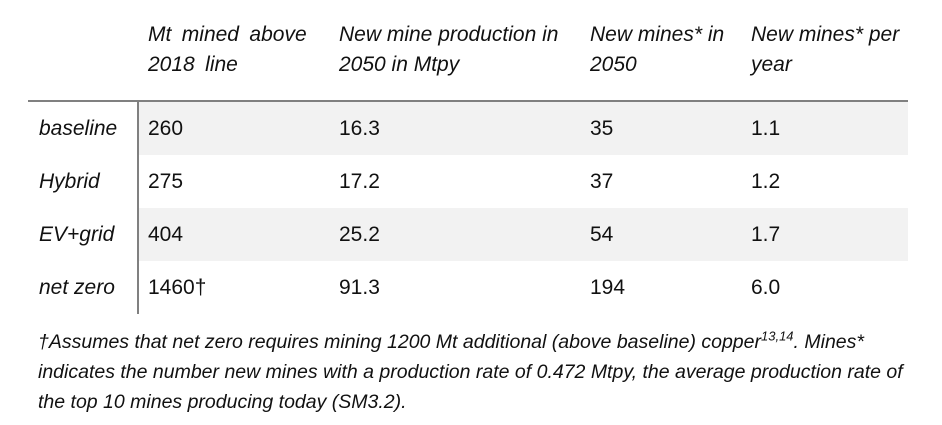 This screenshot has width=942, height=425. Describe the element at coordinates (661, 287) in the screenshot. I see `table-cell: 194` at that location.